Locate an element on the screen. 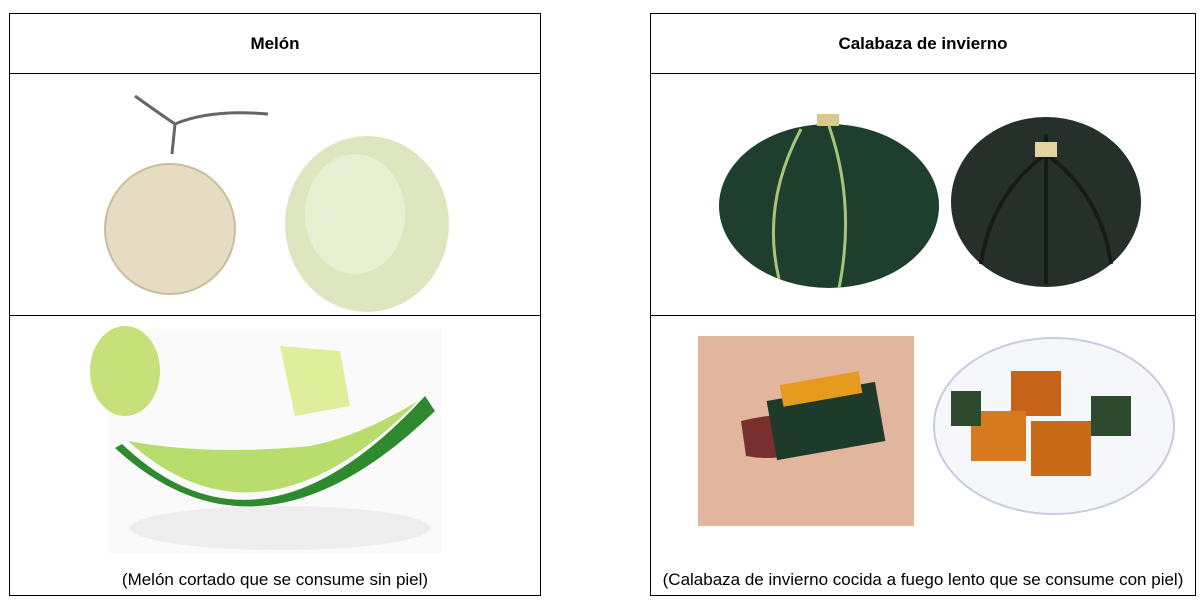 The height and width of the screenshot is (607, 1202). pumpkin-illustration is located at coordinates (930, 201).